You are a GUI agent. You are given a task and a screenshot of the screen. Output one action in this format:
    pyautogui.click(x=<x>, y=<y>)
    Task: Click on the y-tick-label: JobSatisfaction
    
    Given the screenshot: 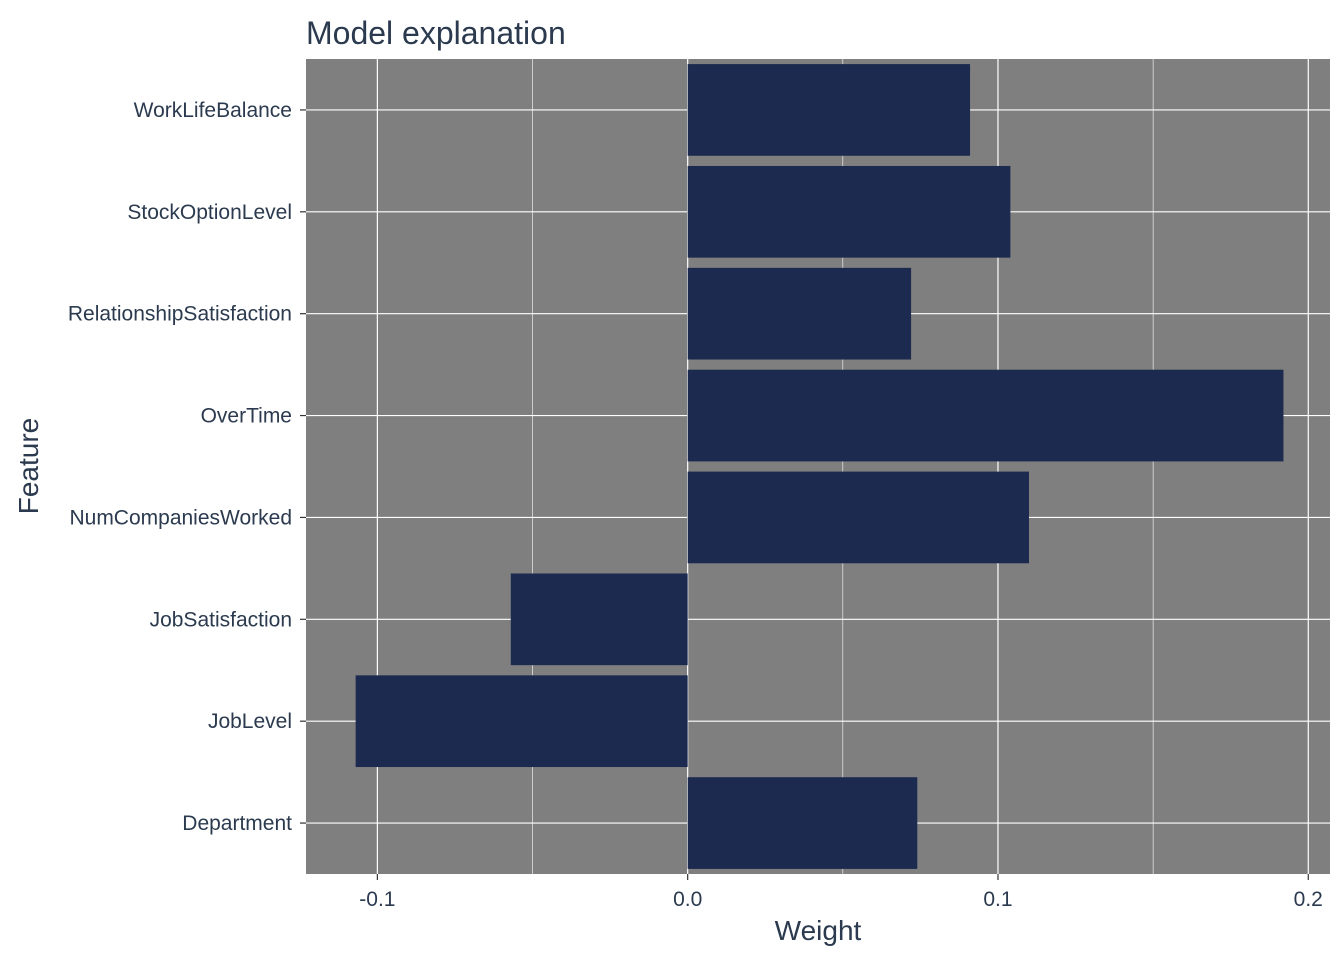 What is the action you would take?
    pyautogui.click(x=221, y=619)
    